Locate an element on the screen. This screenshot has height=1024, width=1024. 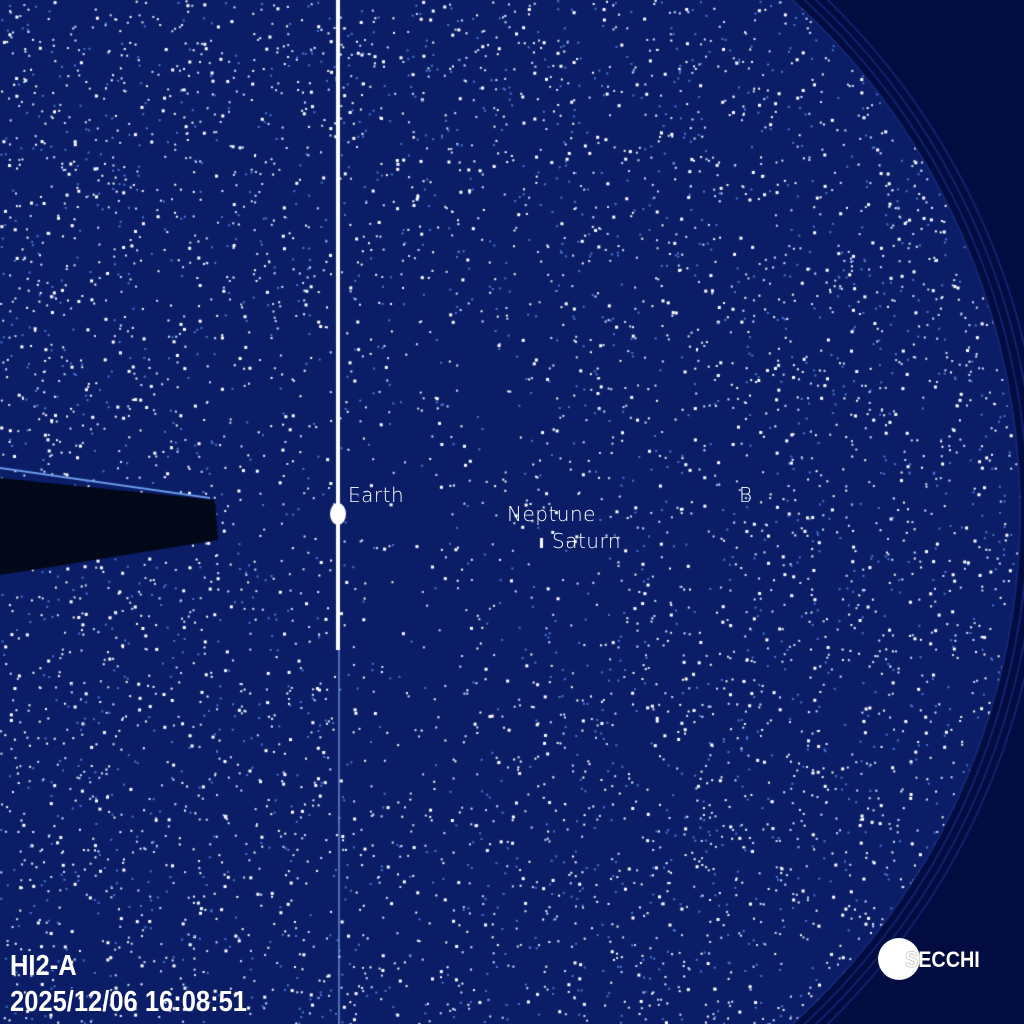
b-label: B is located at coordinates (746, 495).